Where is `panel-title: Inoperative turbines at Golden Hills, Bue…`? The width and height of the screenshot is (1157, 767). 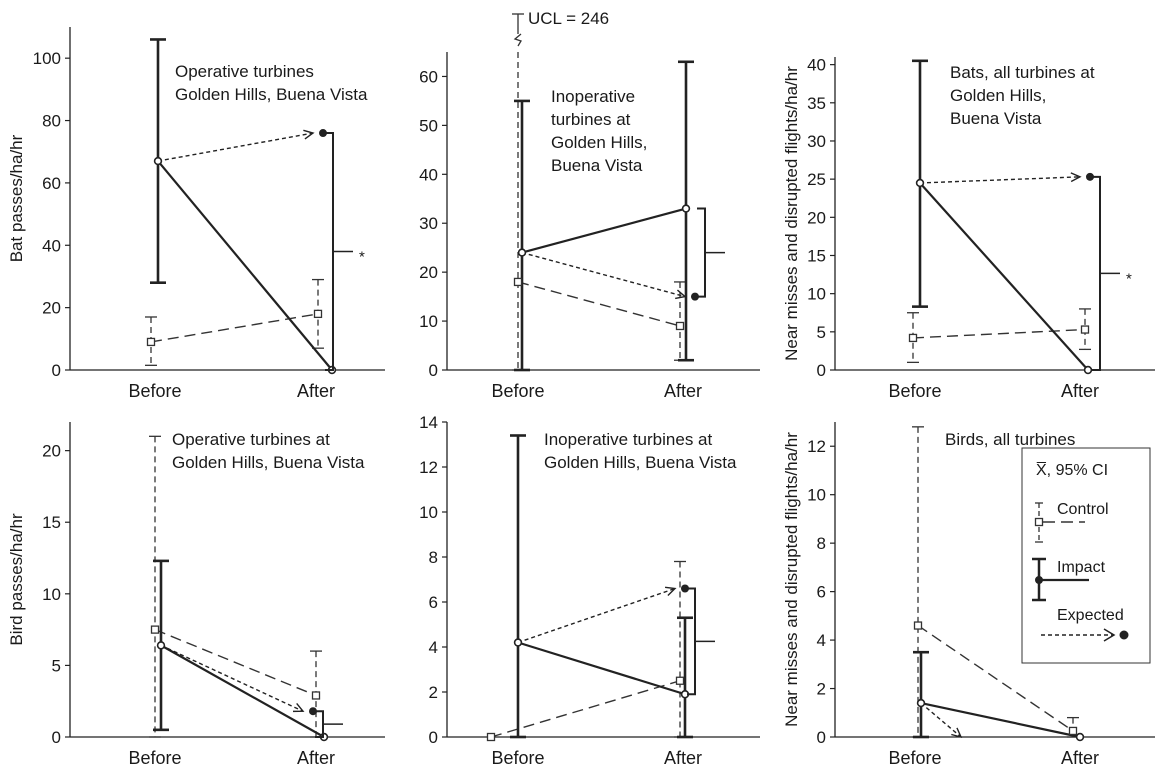 panel-title: Inoperative turbines at Golden Hills, Bue… is located at coordinates (640, 451).